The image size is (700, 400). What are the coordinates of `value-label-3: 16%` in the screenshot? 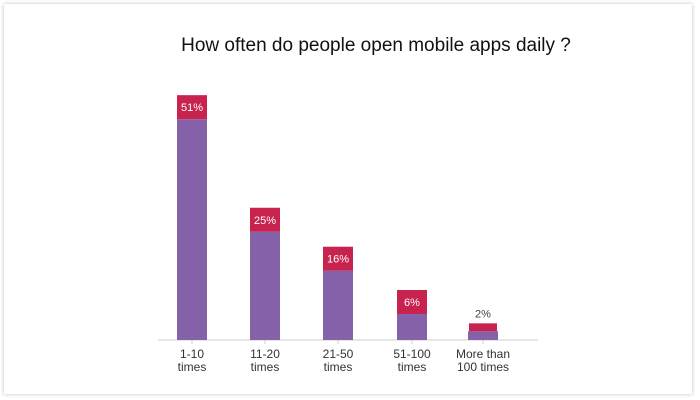 It's located at (338, 260).